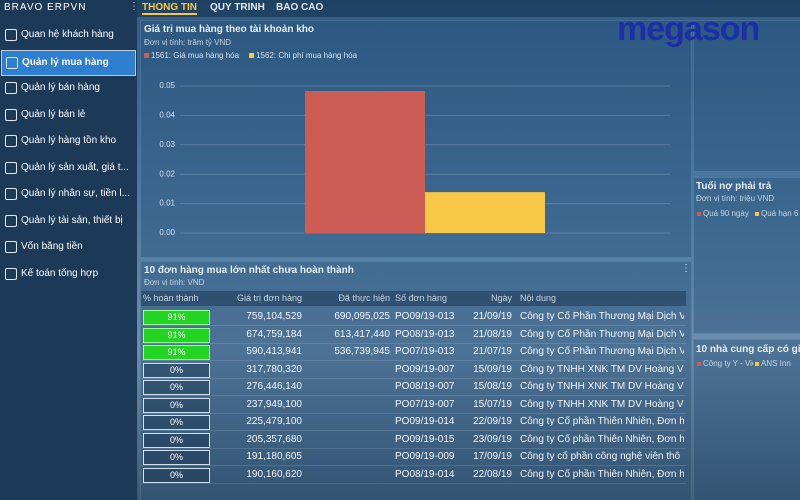 The image size is (800, 500). I want to click on menu-item: Vốn bằng tiền, so click(67, 247).